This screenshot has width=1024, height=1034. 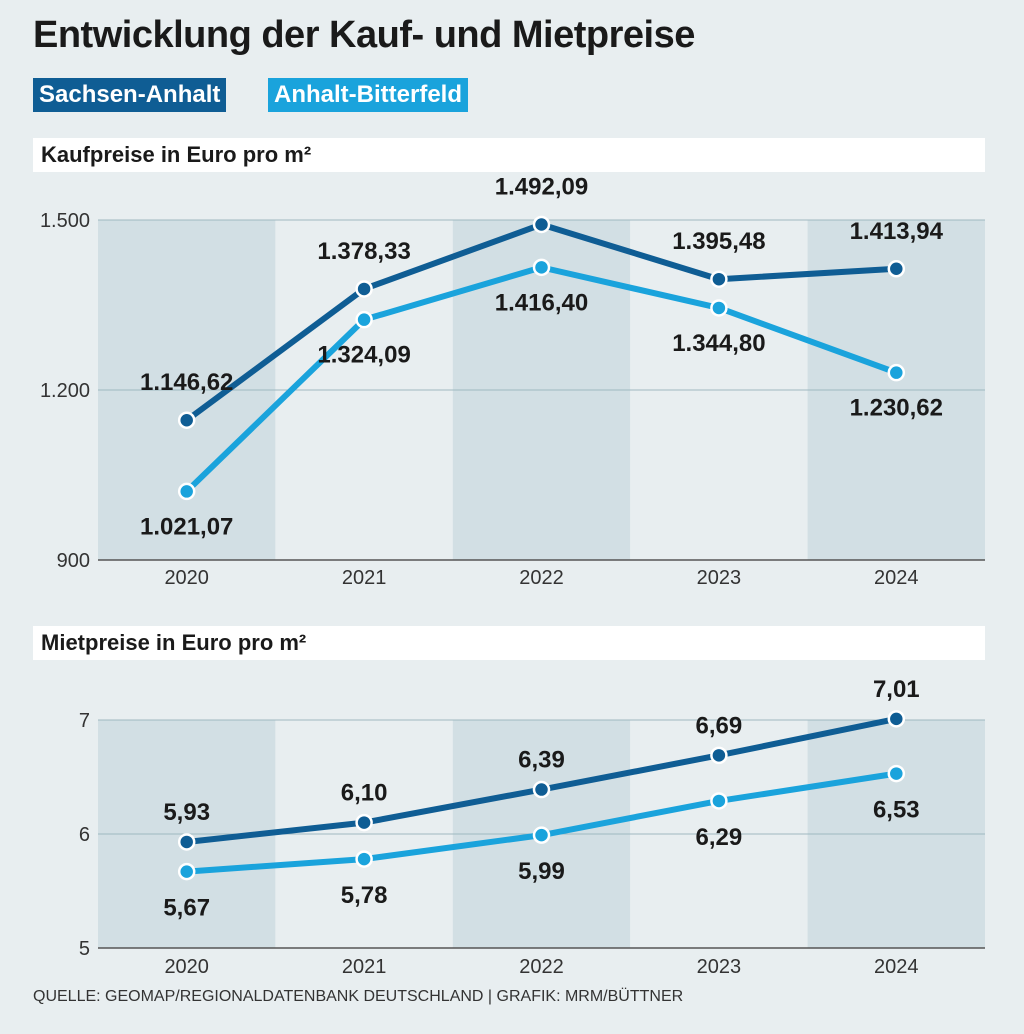 I want to click on y-tick-label: 7, so click(x=84, y=721).